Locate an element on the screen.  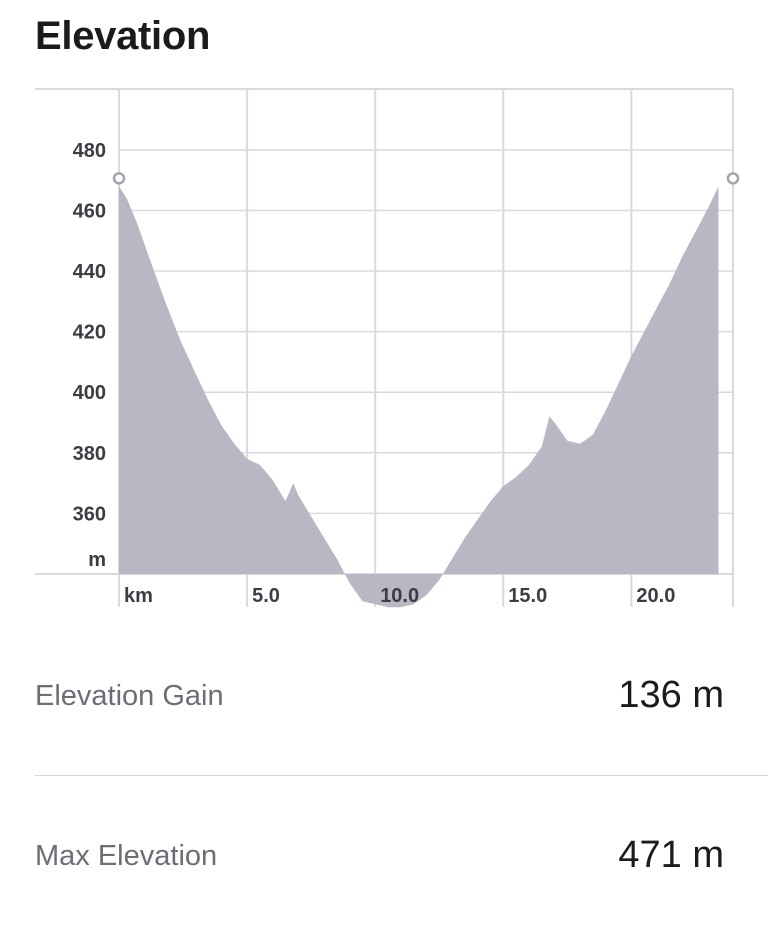
max-elevation-label: Max Elevation is located at coordinates (126, 856).